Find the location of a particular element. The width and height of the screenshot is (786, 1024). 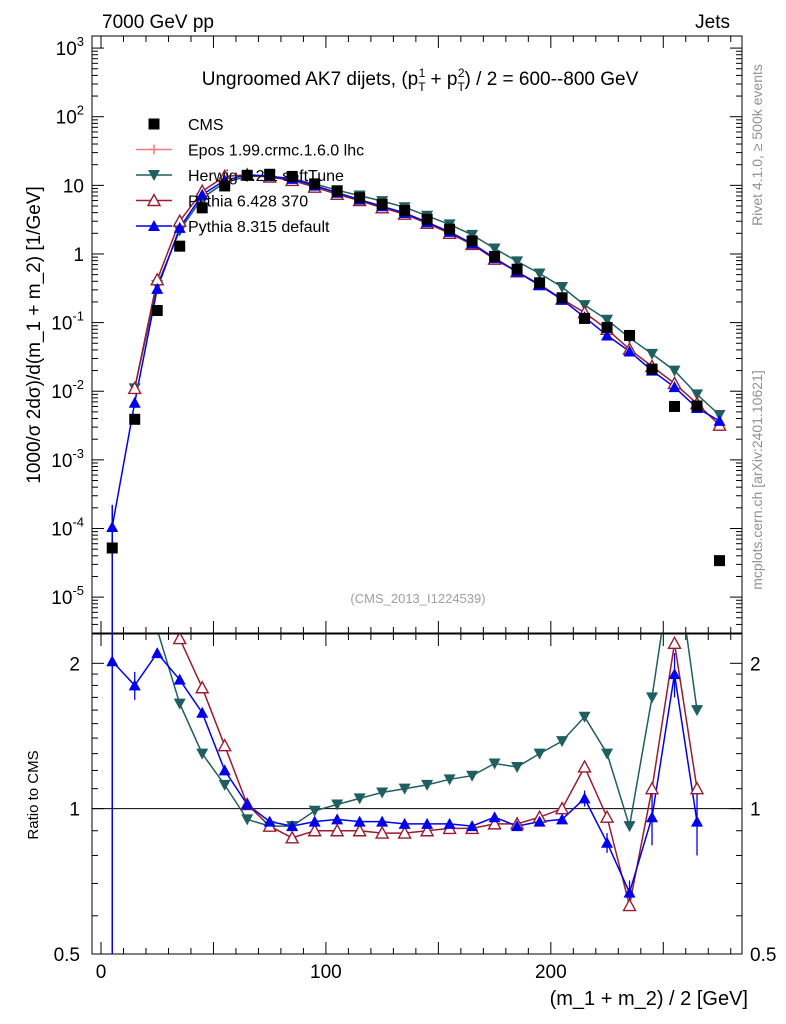

main-y-tick-label: 10² is located at coordinates (70, 116).